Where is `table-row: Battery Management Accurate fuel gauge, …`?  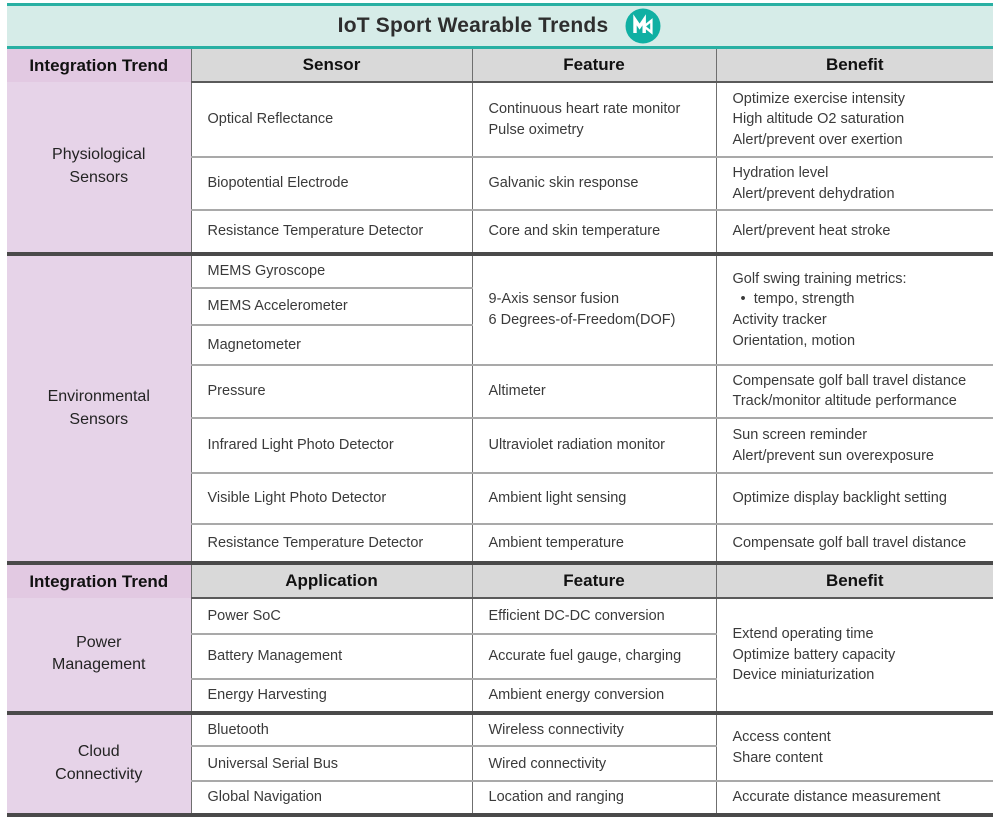 table-row: Battery Management Accurate fuel gauge, … is located at coordinates (500, 656).